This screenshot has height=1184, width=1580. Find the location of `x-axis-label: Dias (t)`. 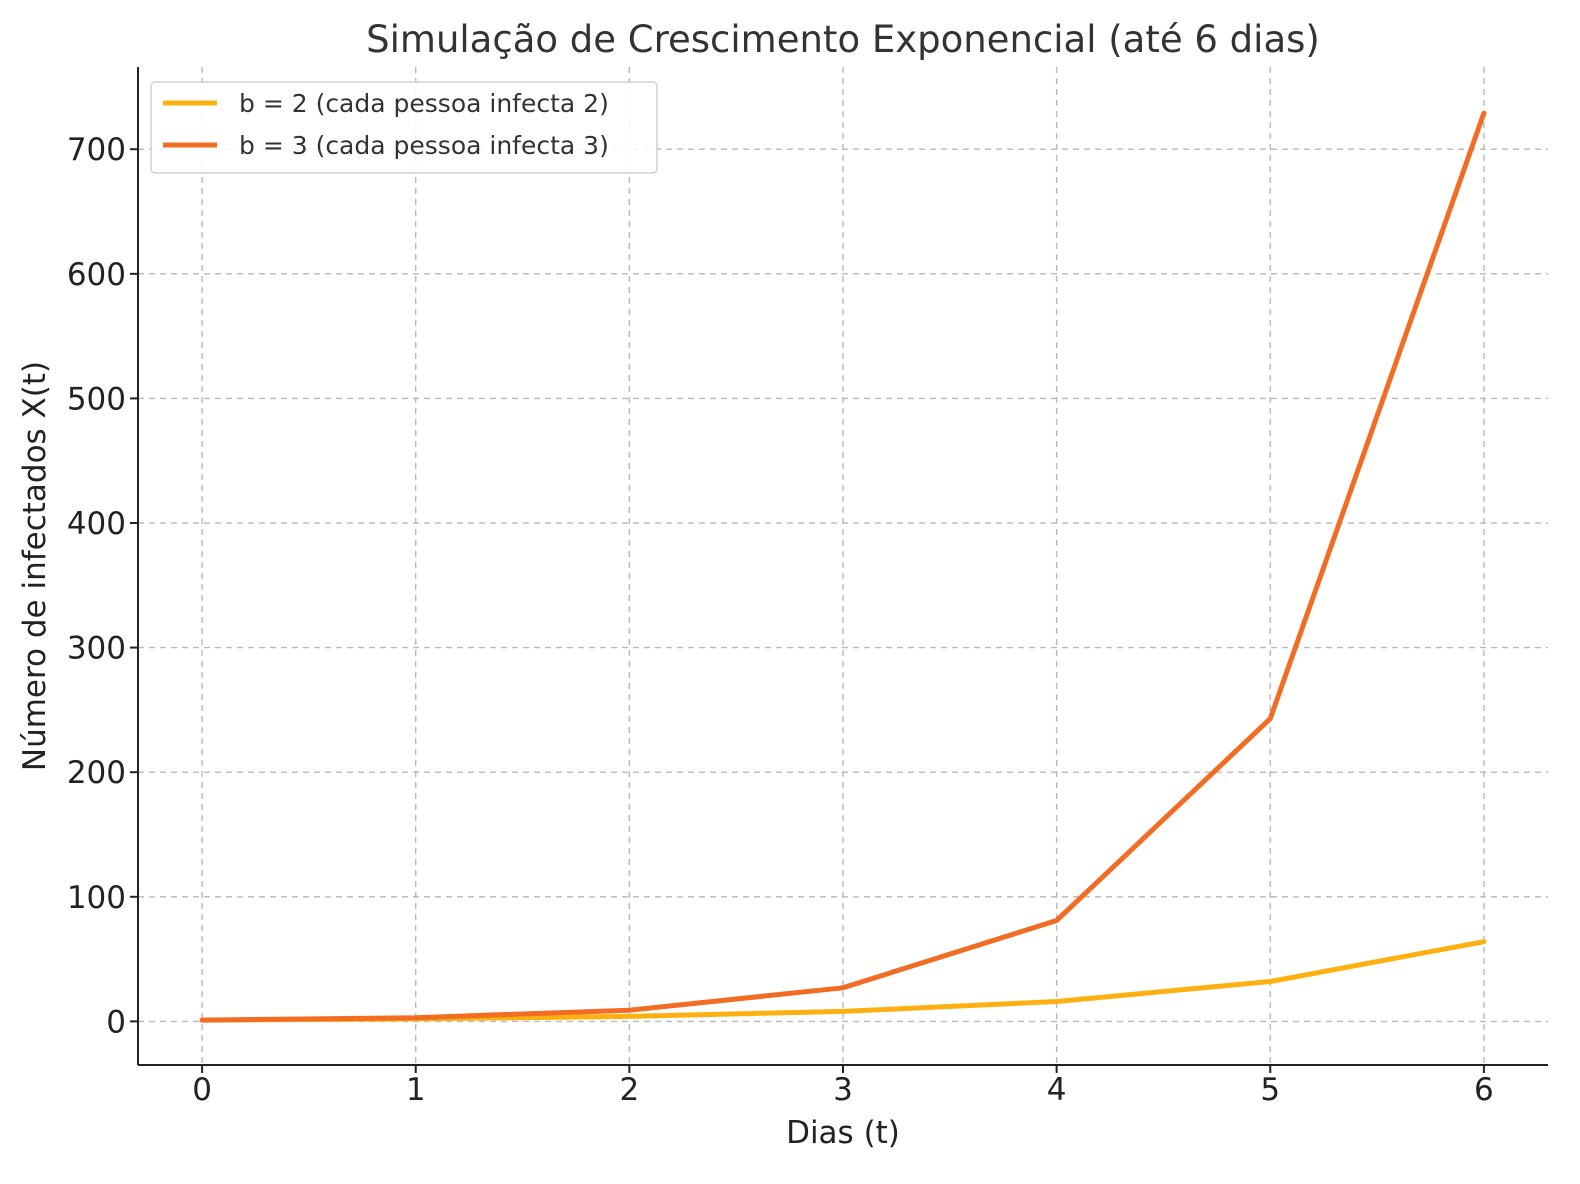

x-axis-label: Dias (t) is located at coordinates (843, 1133).